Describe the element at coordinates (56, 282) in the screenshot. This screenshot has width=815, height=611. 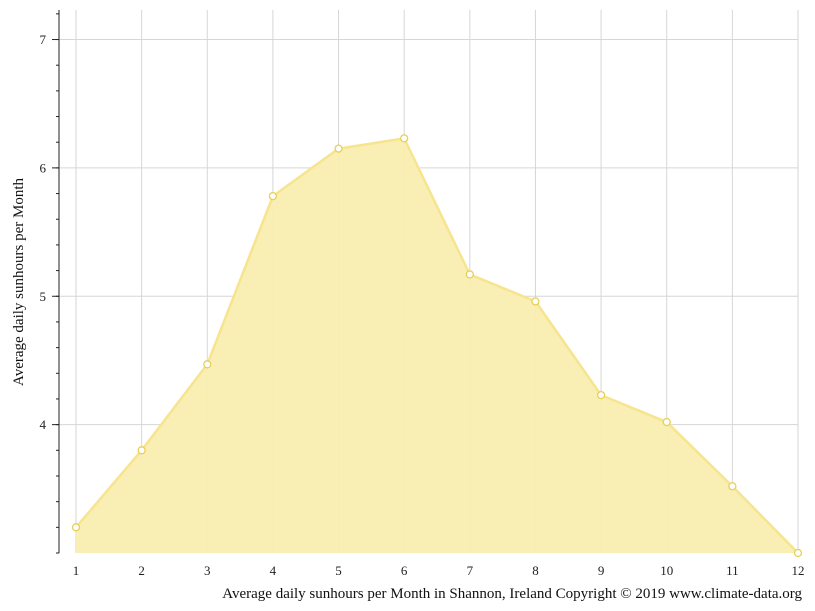
I see `axes` at that location.